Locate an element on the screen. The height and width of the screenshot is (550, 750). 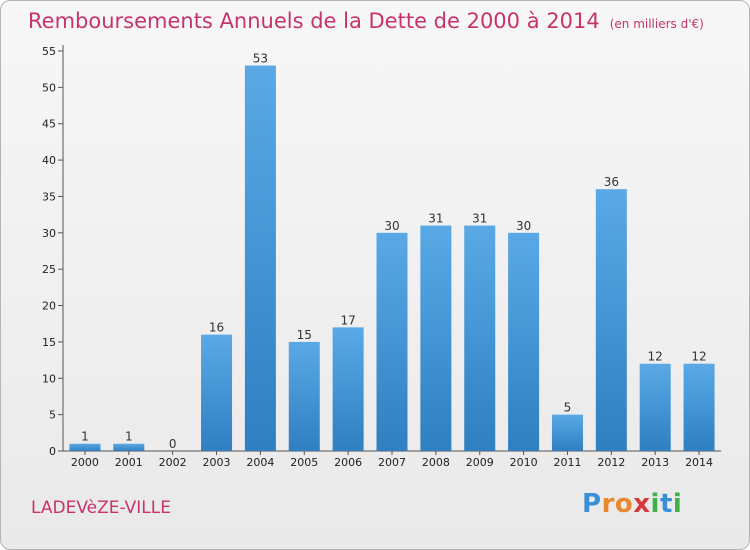
bar-2008 is located at coordinates (436, 338).